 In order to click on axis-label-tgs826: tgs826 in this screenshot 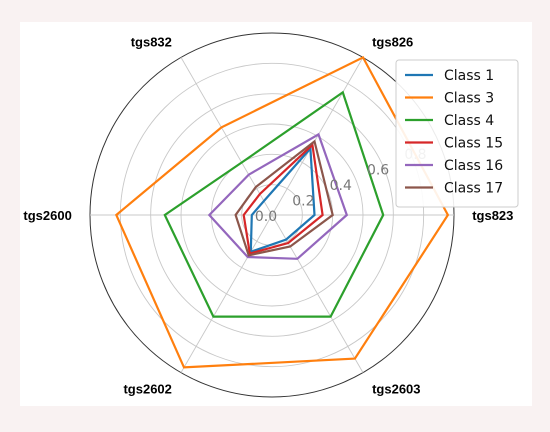, I will do `click(392, 42)`.